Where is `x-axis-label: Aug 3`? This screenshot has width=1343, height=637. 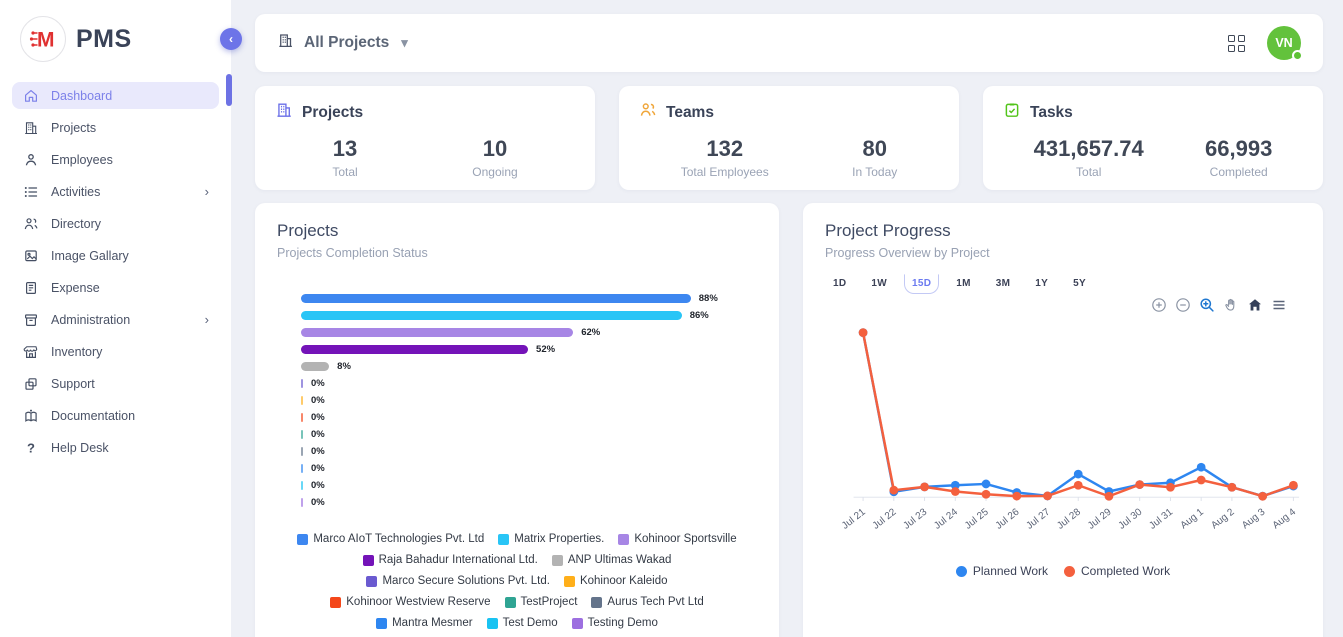 x-axis-label: Aug 3 is located at coordinates (1254, 518).